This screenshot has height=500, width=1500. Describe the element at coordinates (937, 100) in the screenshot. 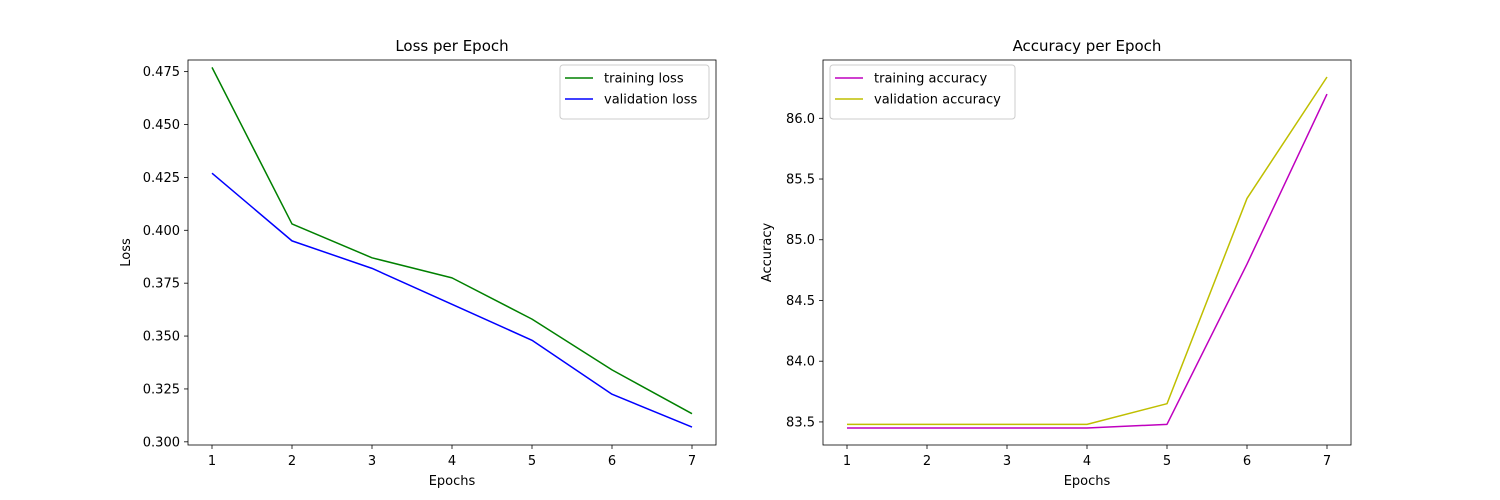

I see `legend-label: validation accuracy` at that location.